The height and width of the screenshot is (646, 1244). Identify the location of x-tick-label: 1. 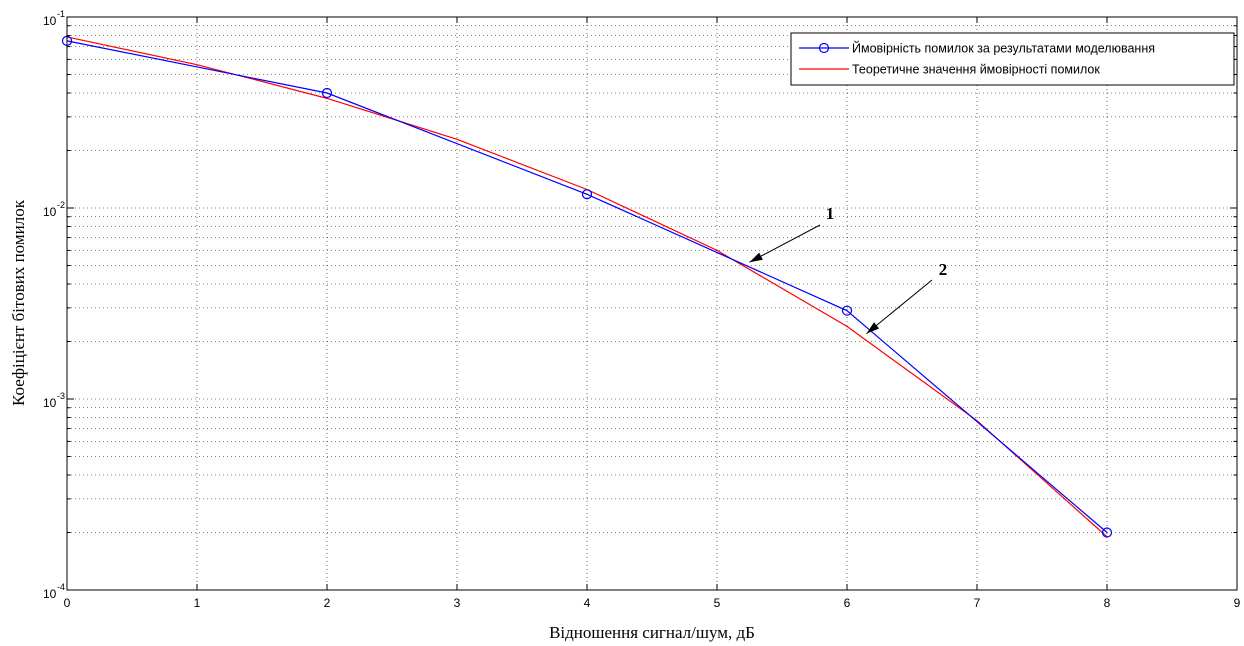
(197, 603).